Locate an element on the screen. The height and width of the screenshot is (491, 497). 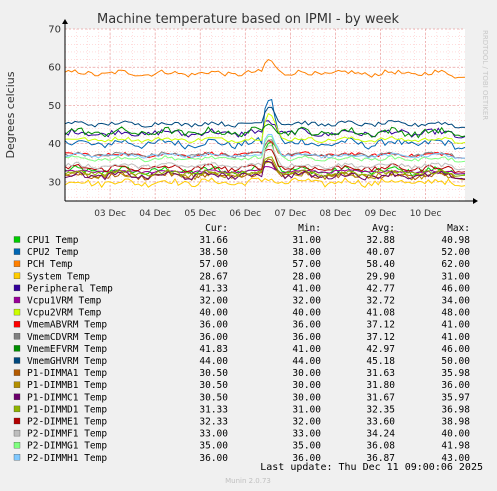
legend-series-name: PCH Temp is located at coordinates (50, 264).